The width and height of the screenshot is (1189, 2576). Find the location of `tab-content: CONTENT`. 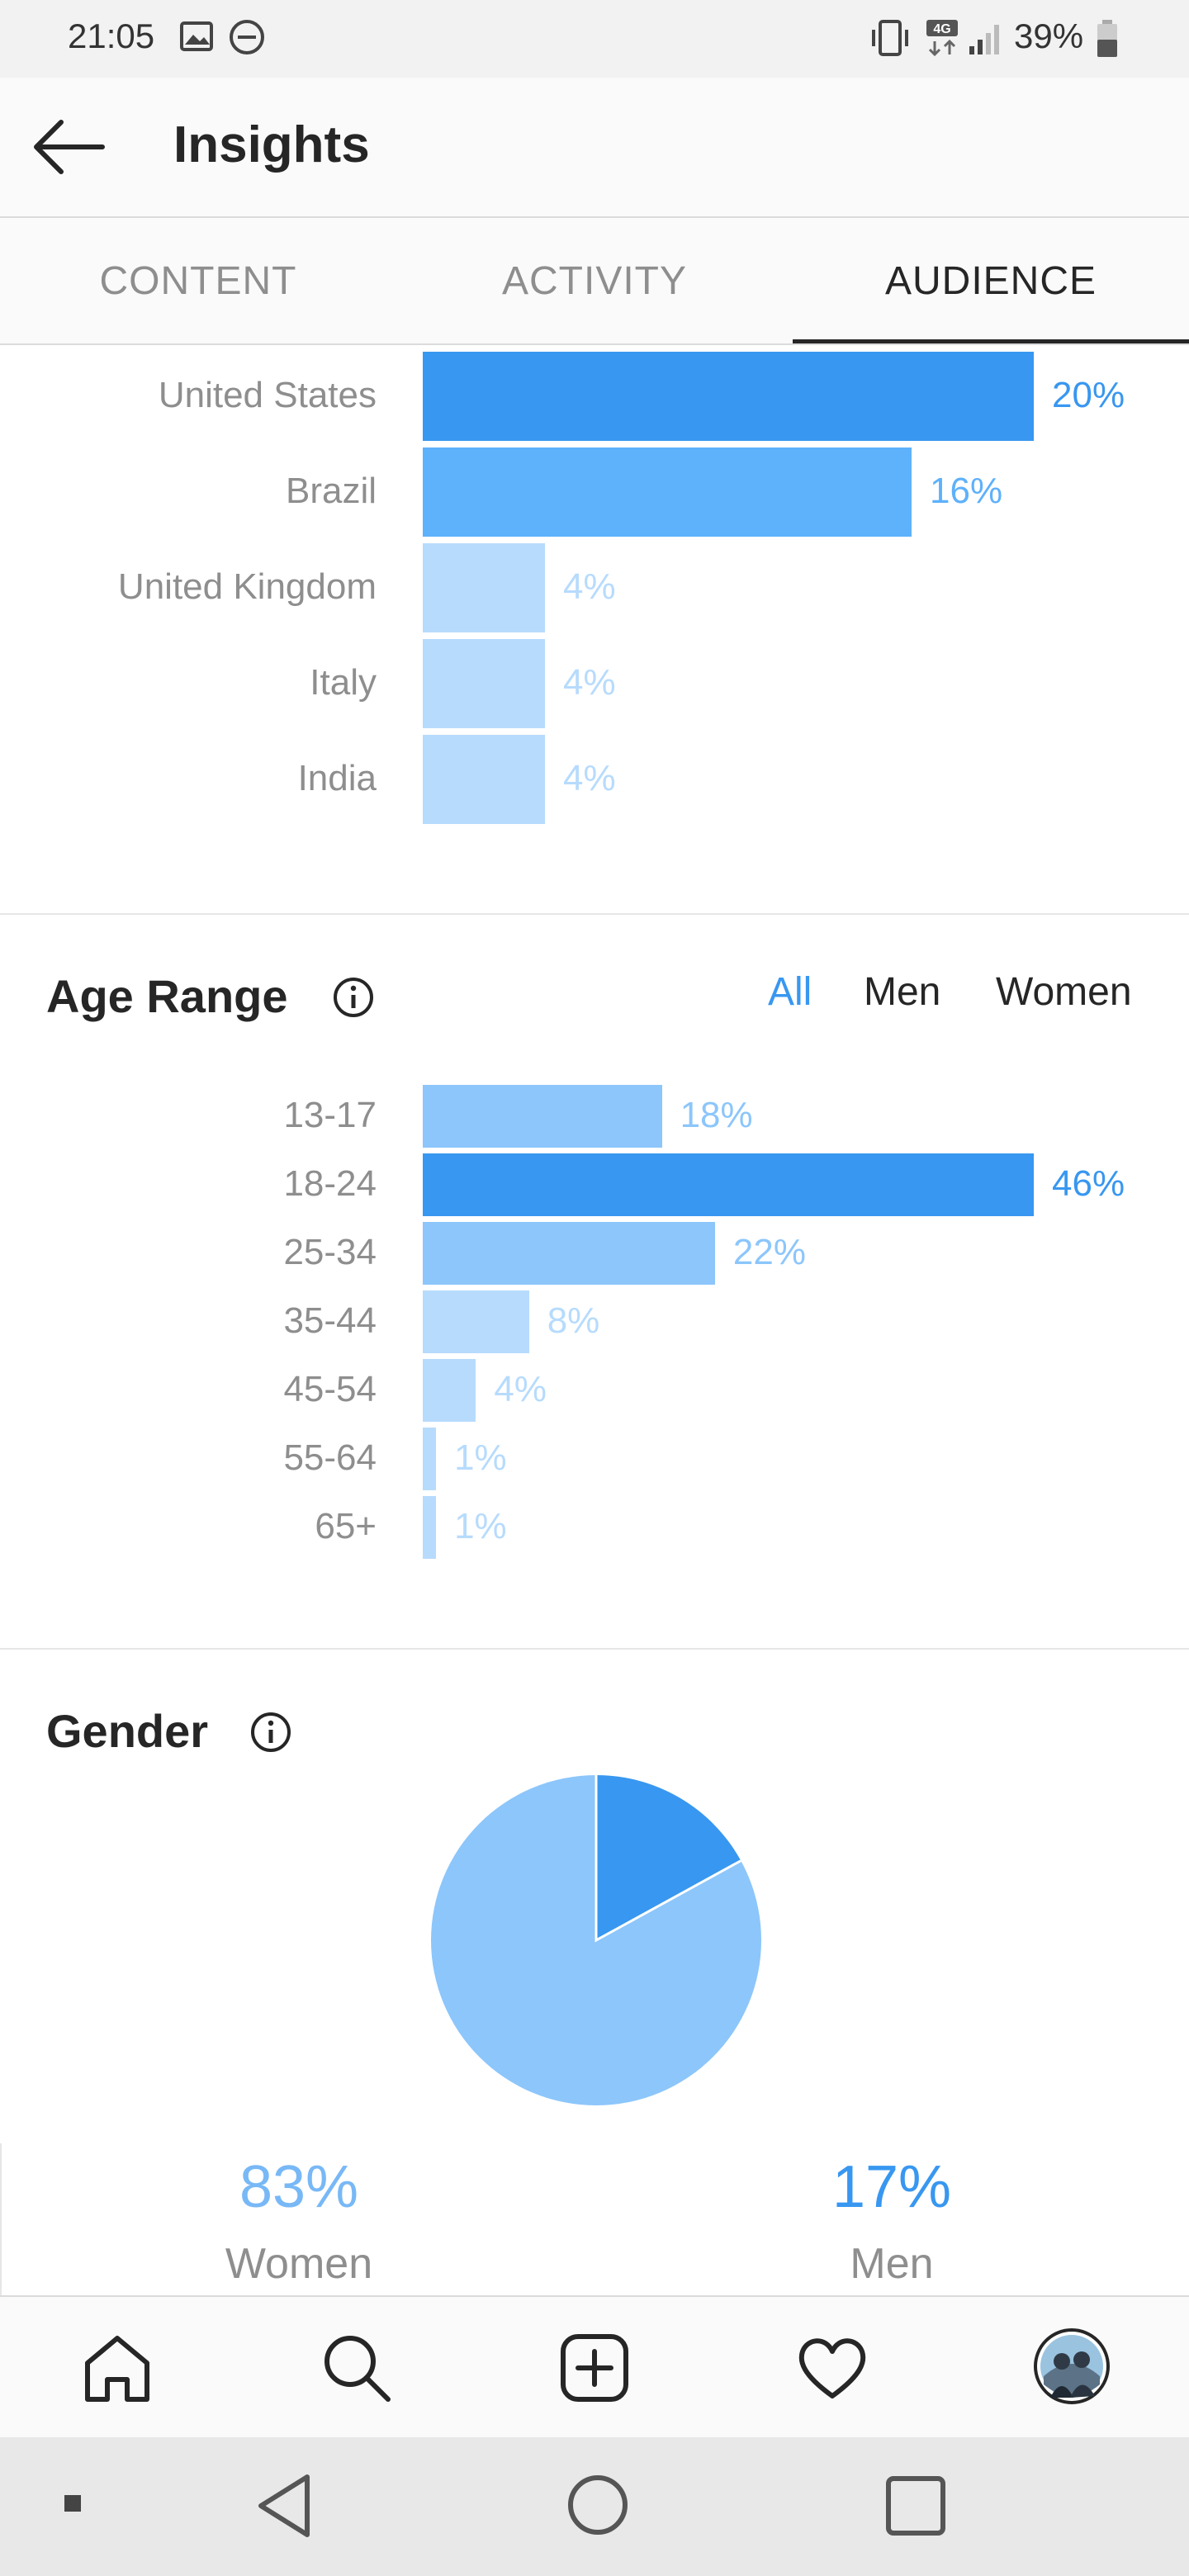

tab-content: CONTENT is located at coordinates (198, 280).